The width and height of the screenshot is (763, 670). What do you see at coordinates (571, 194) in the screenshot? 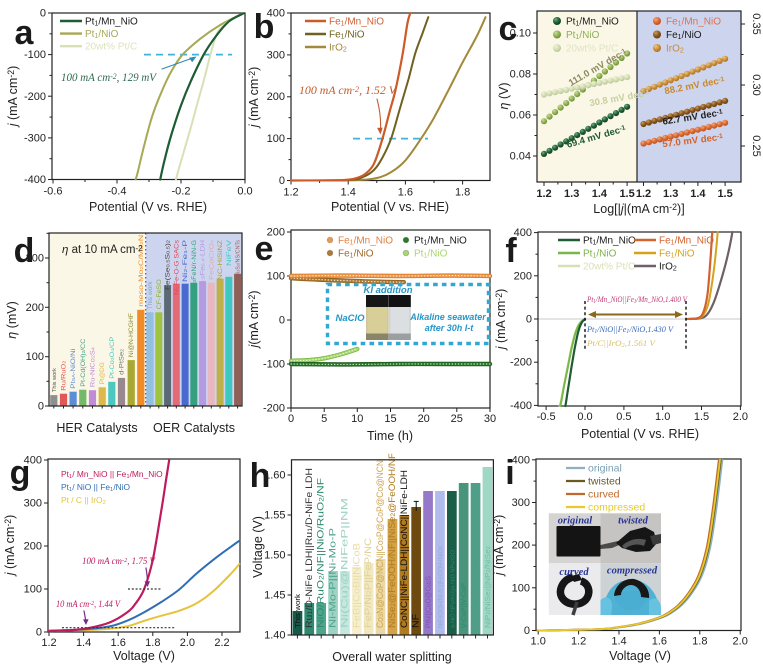
I see `svg-text: 1.3` at bounding box center [571, 194].